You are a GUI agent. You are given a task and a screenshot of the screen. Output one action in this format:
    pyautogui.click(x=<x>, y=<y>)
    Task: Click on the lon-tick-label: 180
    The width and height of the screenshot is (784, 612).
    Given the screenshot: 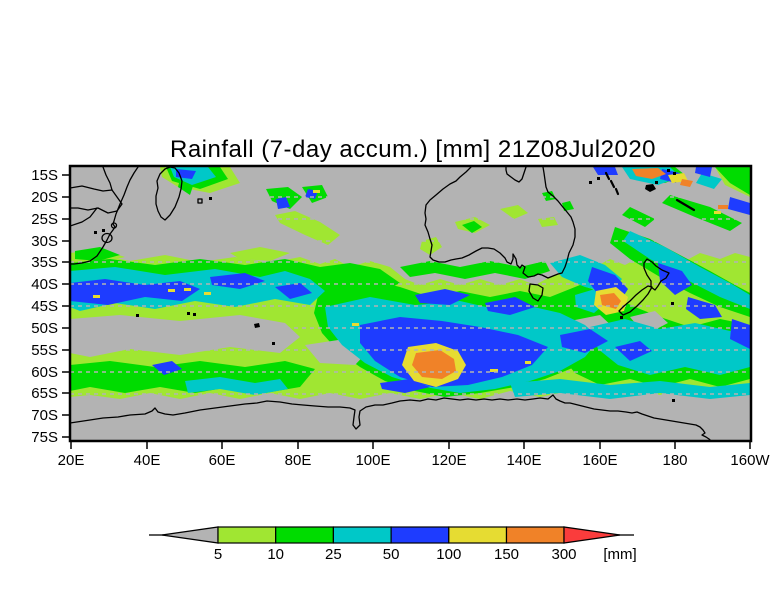 What is the action you would take?
    pyautogui.click(x=674, y=460)
    